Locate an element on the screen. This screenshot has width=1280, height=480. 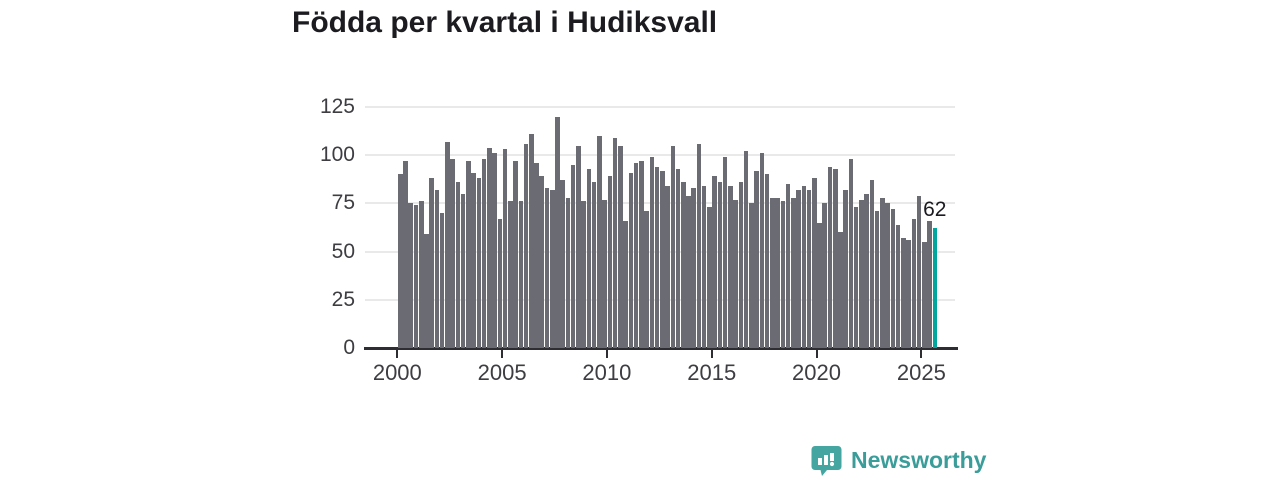
y-axis-tick-label: 75 is located at coordinates (343, 203).